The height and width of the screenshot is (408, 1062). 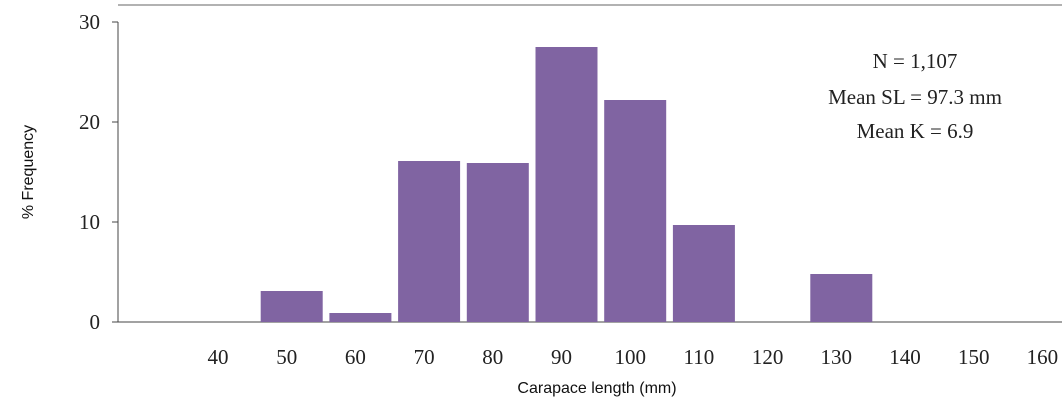 I want to click on x-tick-label: 60, so click(x=355, y=357).